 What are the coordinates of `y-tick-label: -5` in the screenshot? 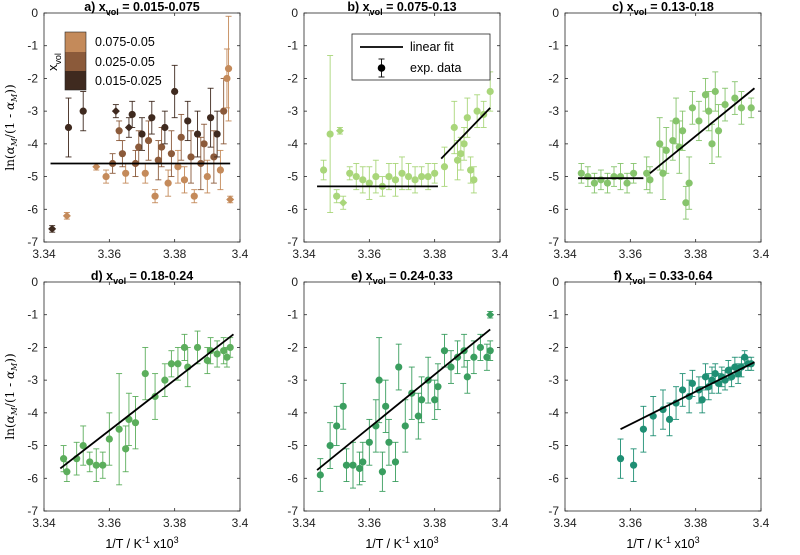 It's located at (553, 177).